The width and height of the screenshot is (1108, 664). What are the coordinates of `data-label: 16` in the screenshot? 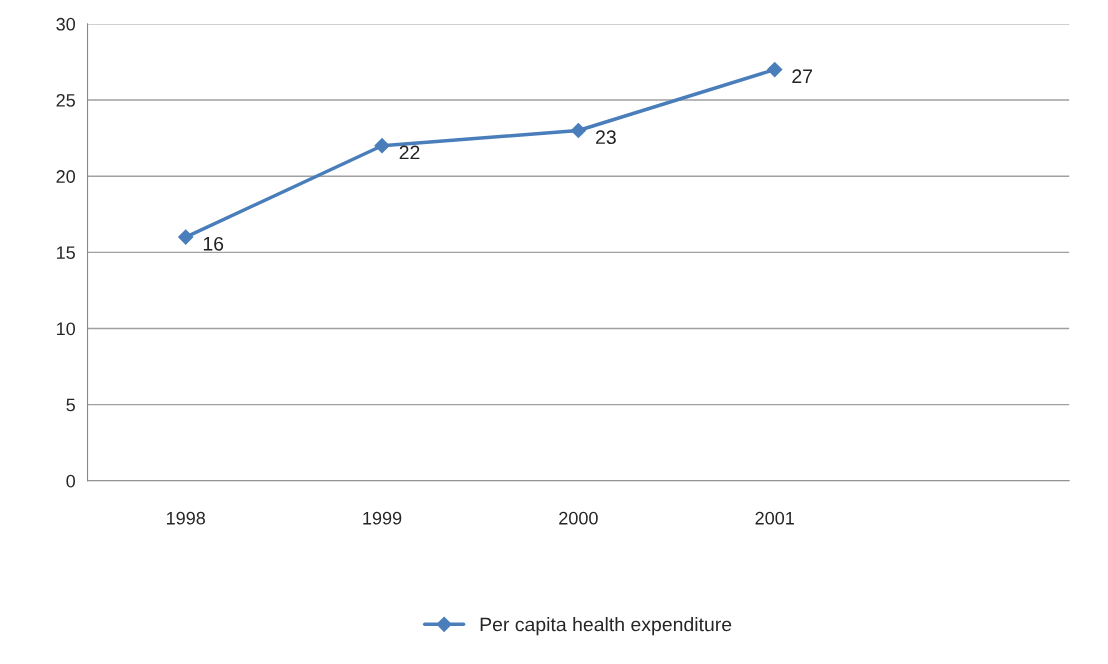 It's located at (213, 243).